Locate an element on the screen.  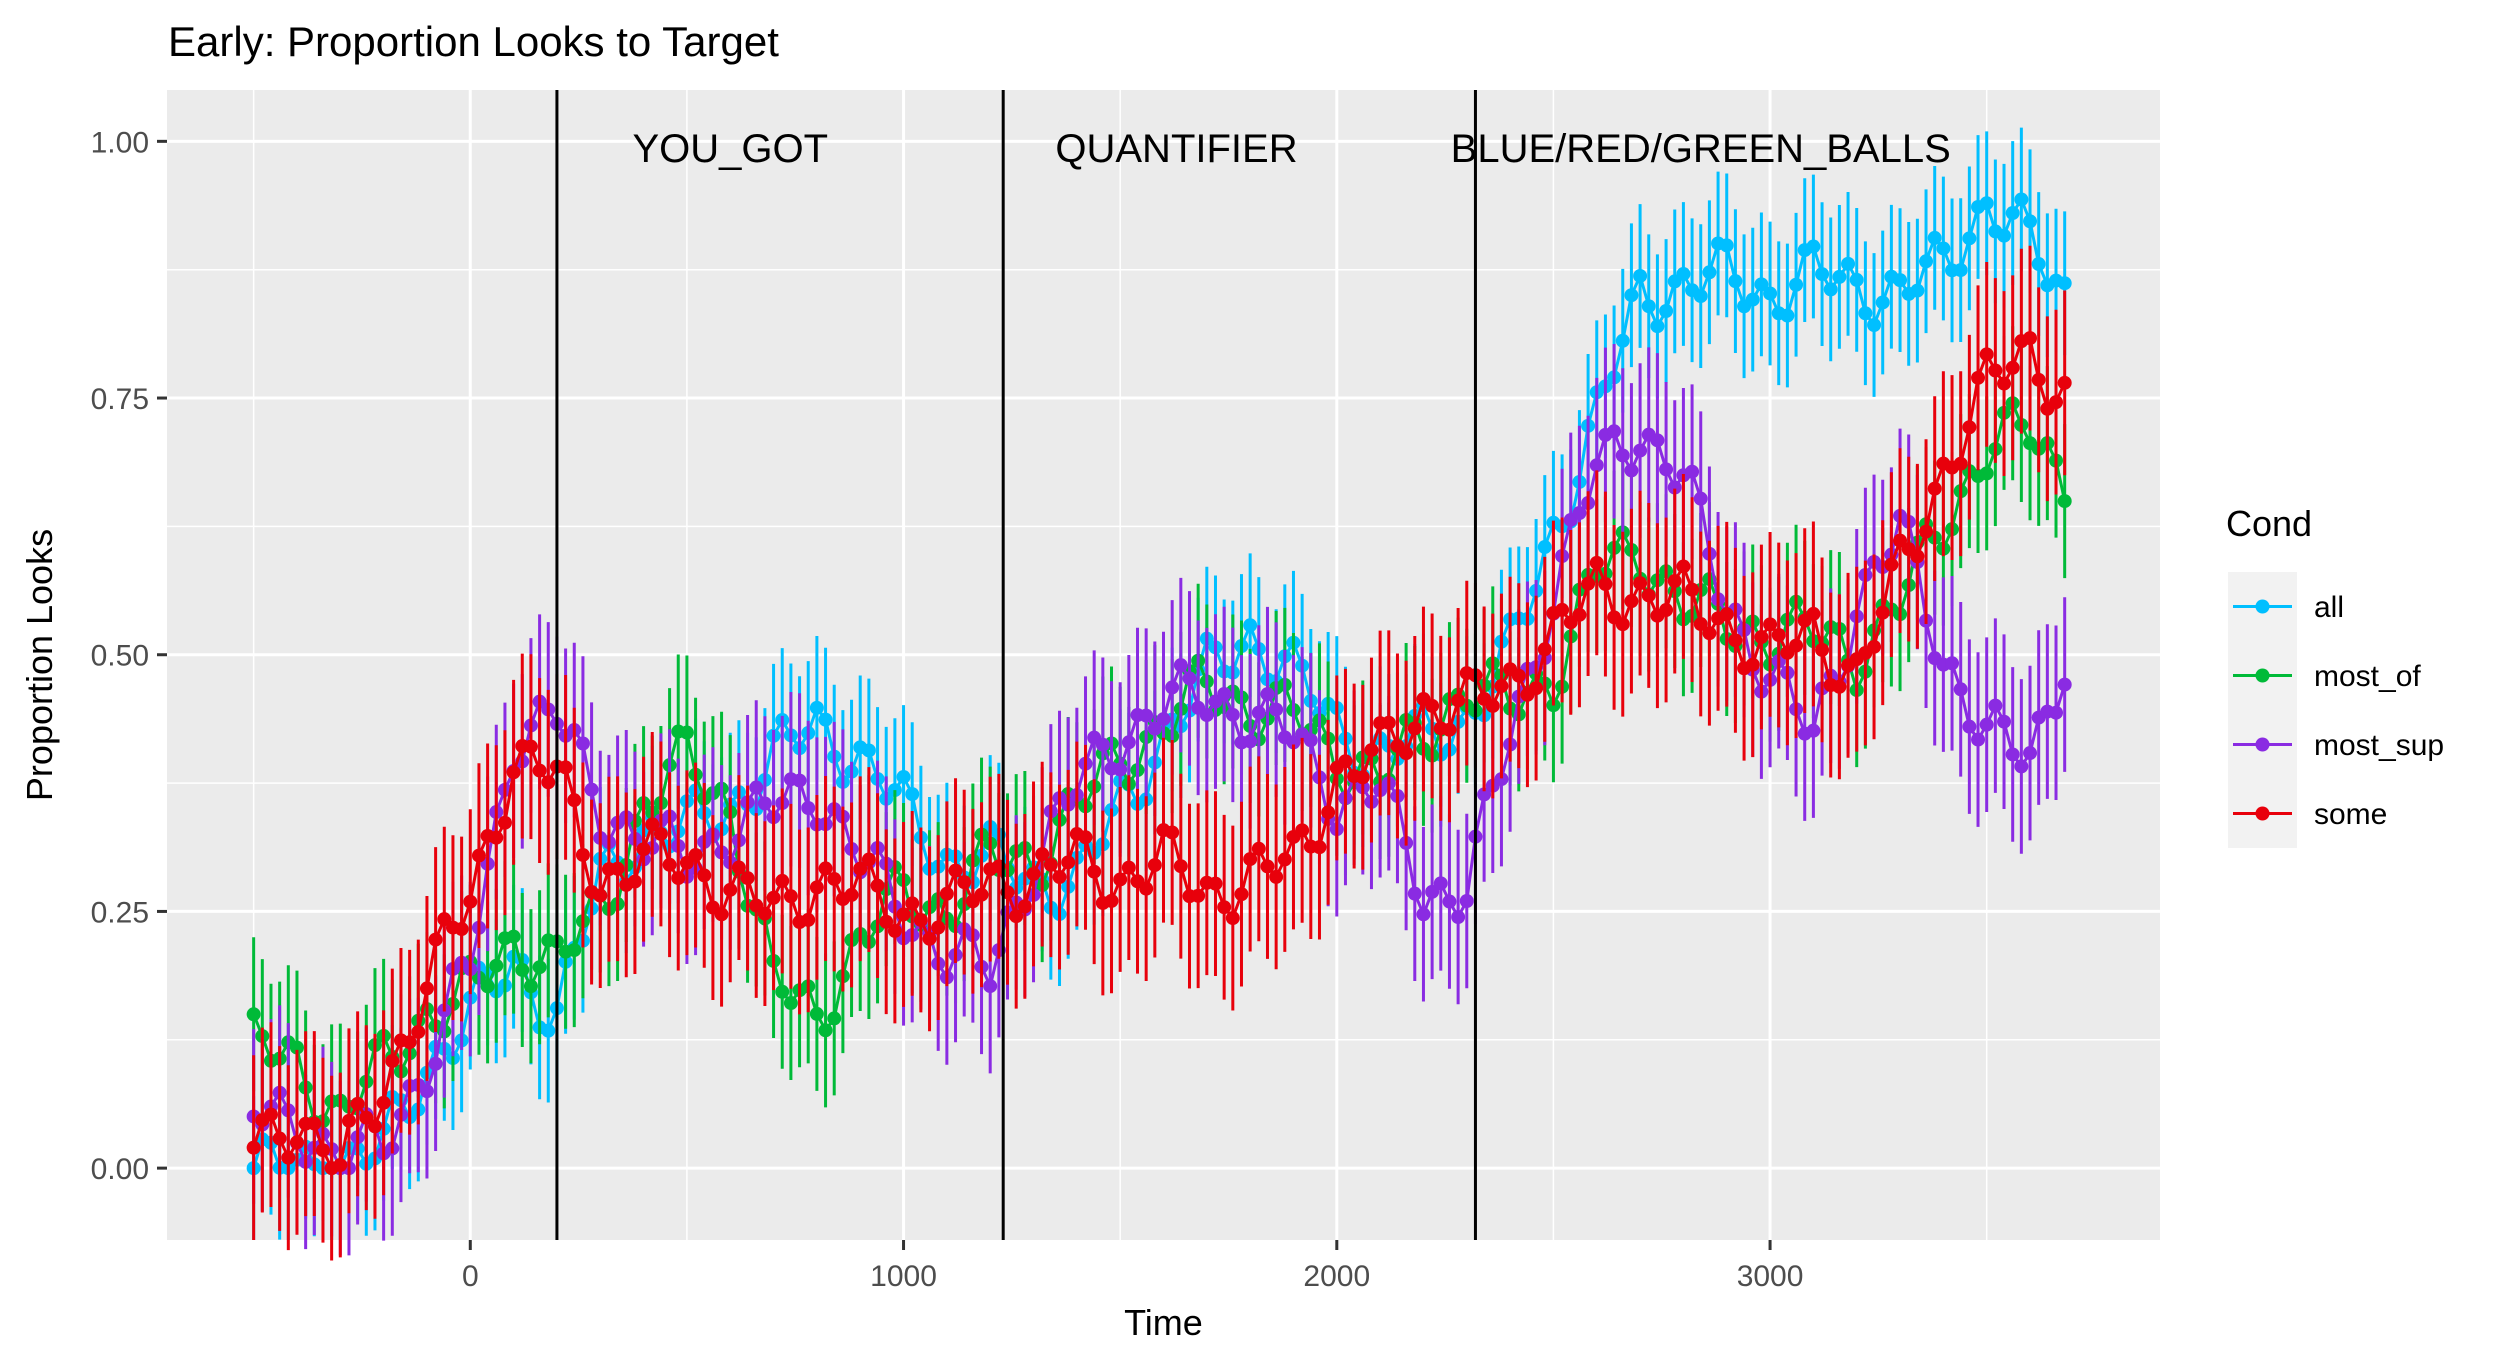
region-labels: YOU_GOT QUANTIFIER BLUE/RED/GREEN_BALLS is located at coordinates (1291, 149).